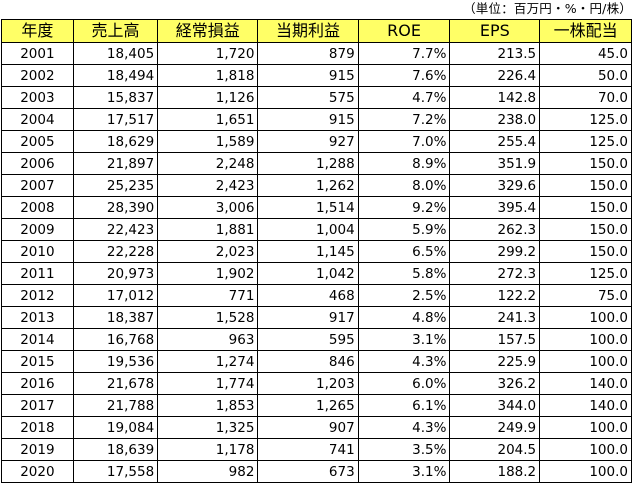  I want to click on sales-cell: 18,639, so click(115, 449).